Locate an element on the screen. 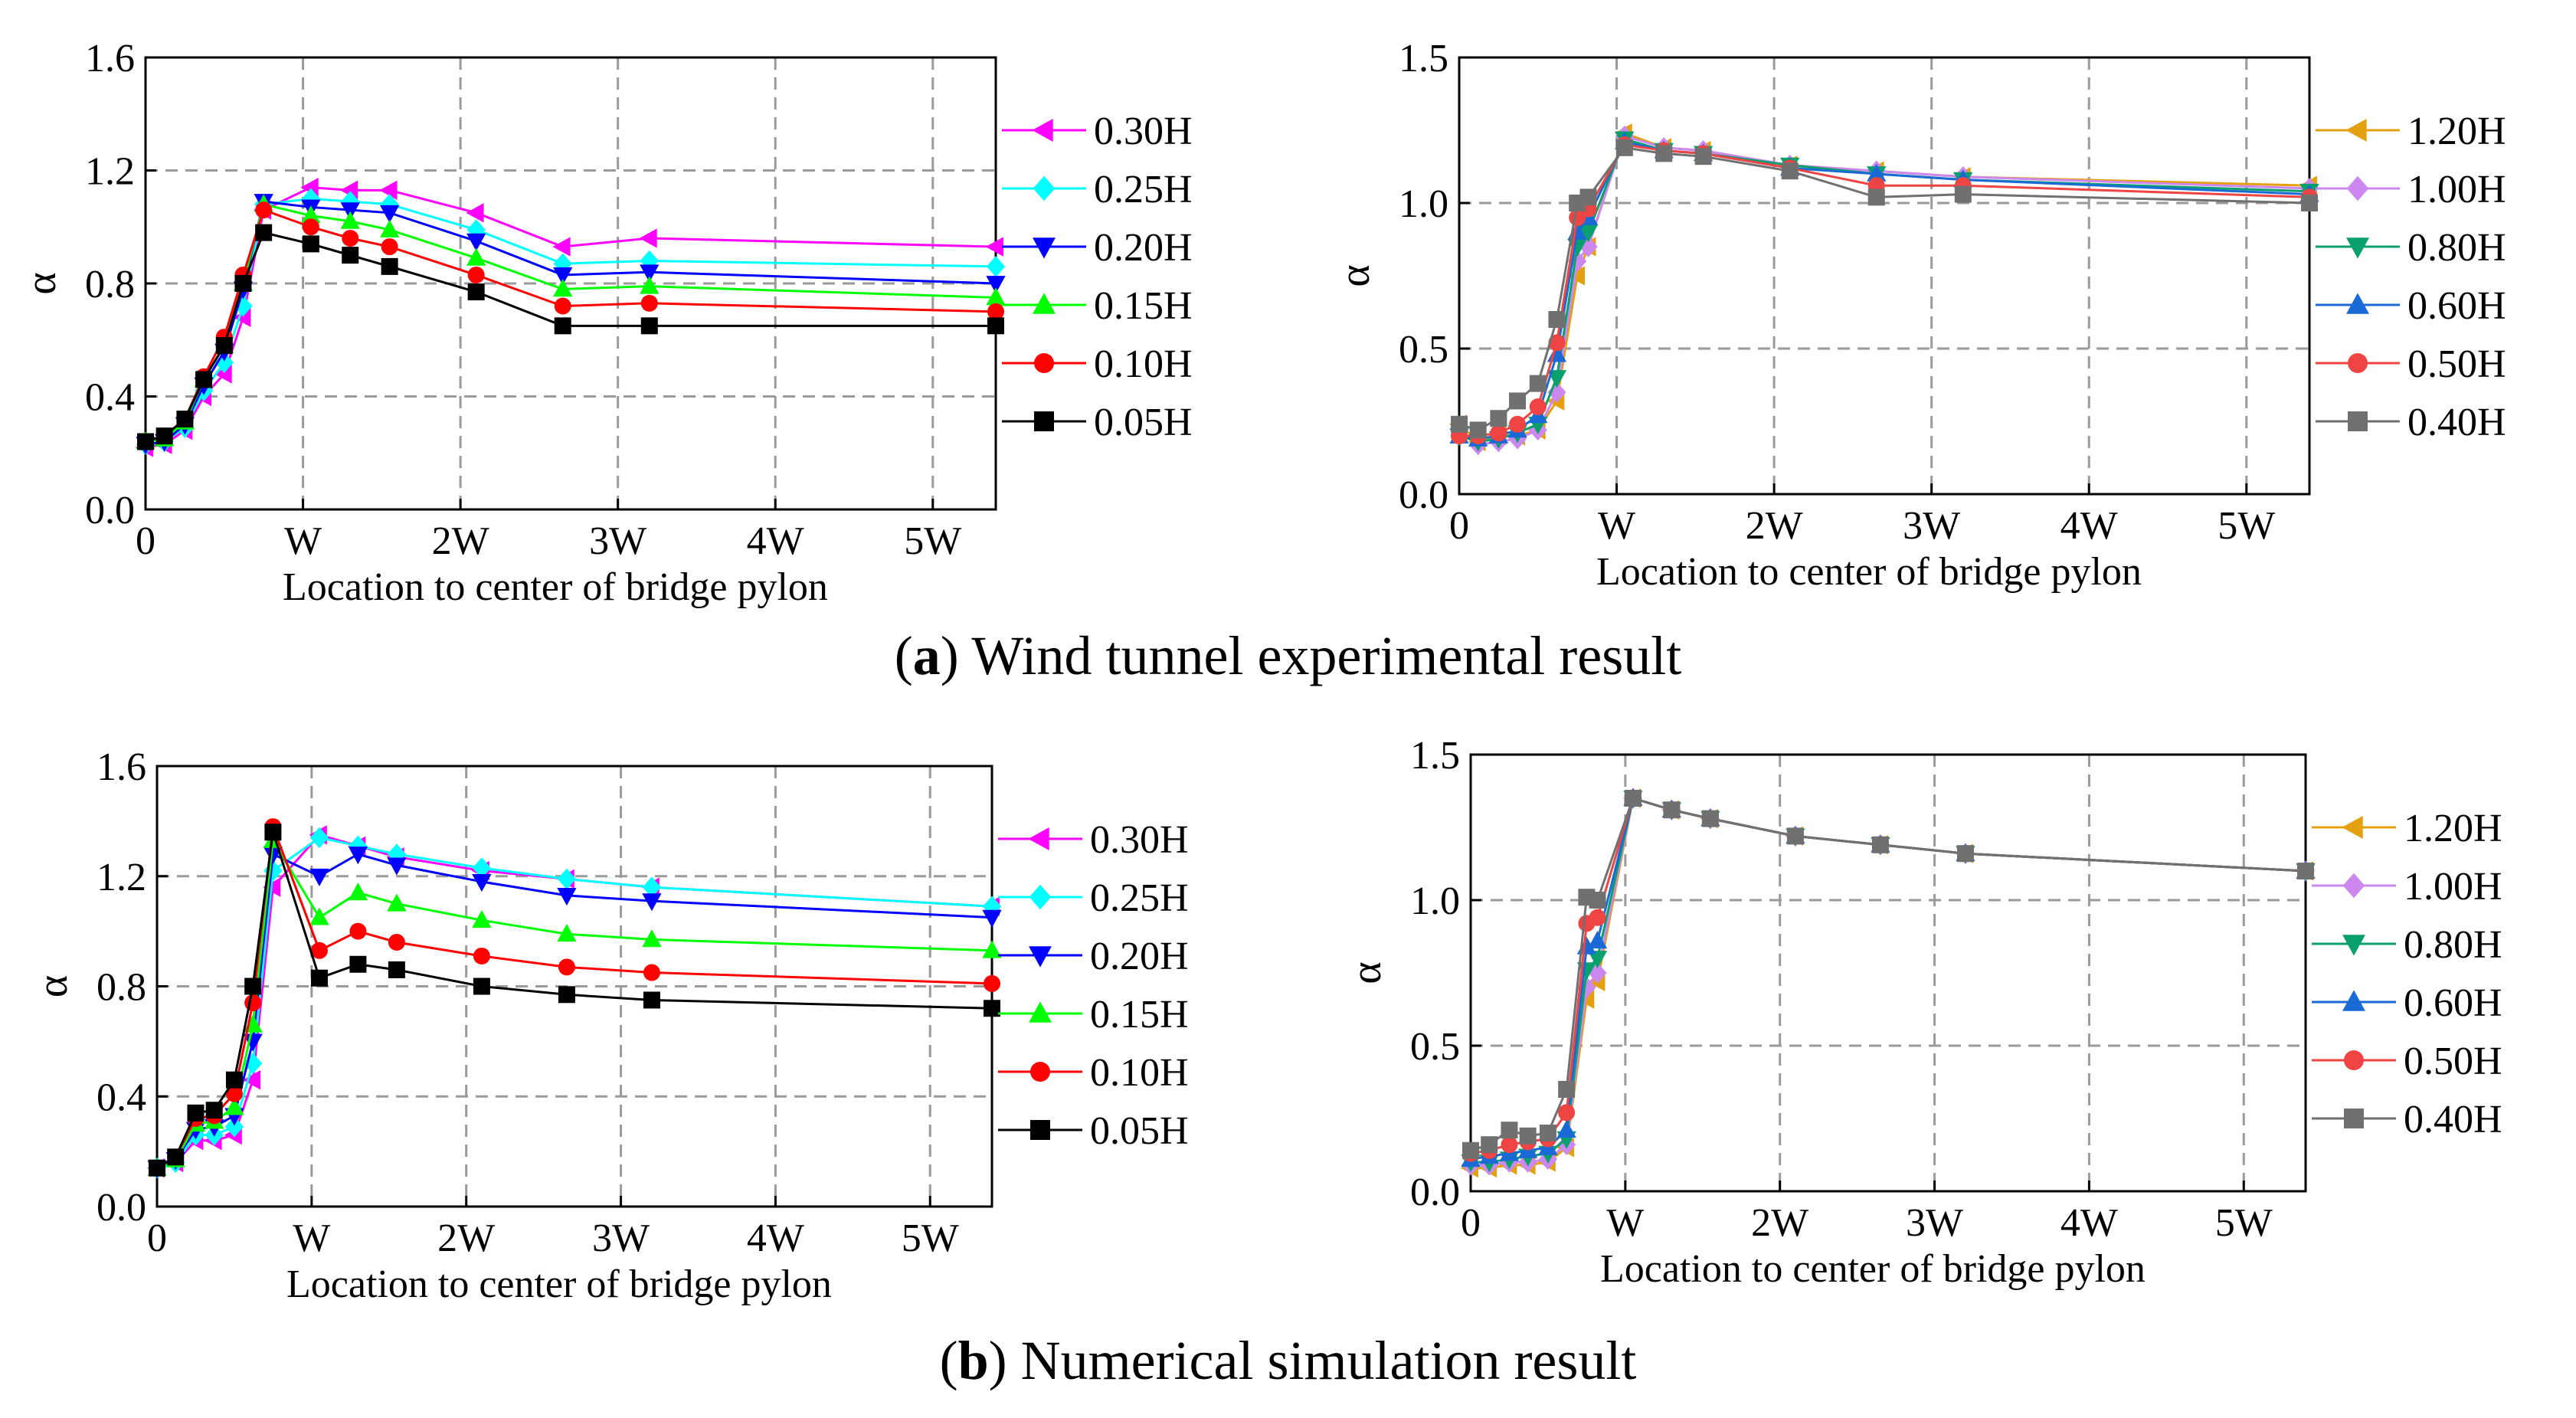 Image resolution: width=2576 pixels, height=1418 pixels. caption-a: (a) Wind tunnel experimental result is located at coordinates (1288, 655).